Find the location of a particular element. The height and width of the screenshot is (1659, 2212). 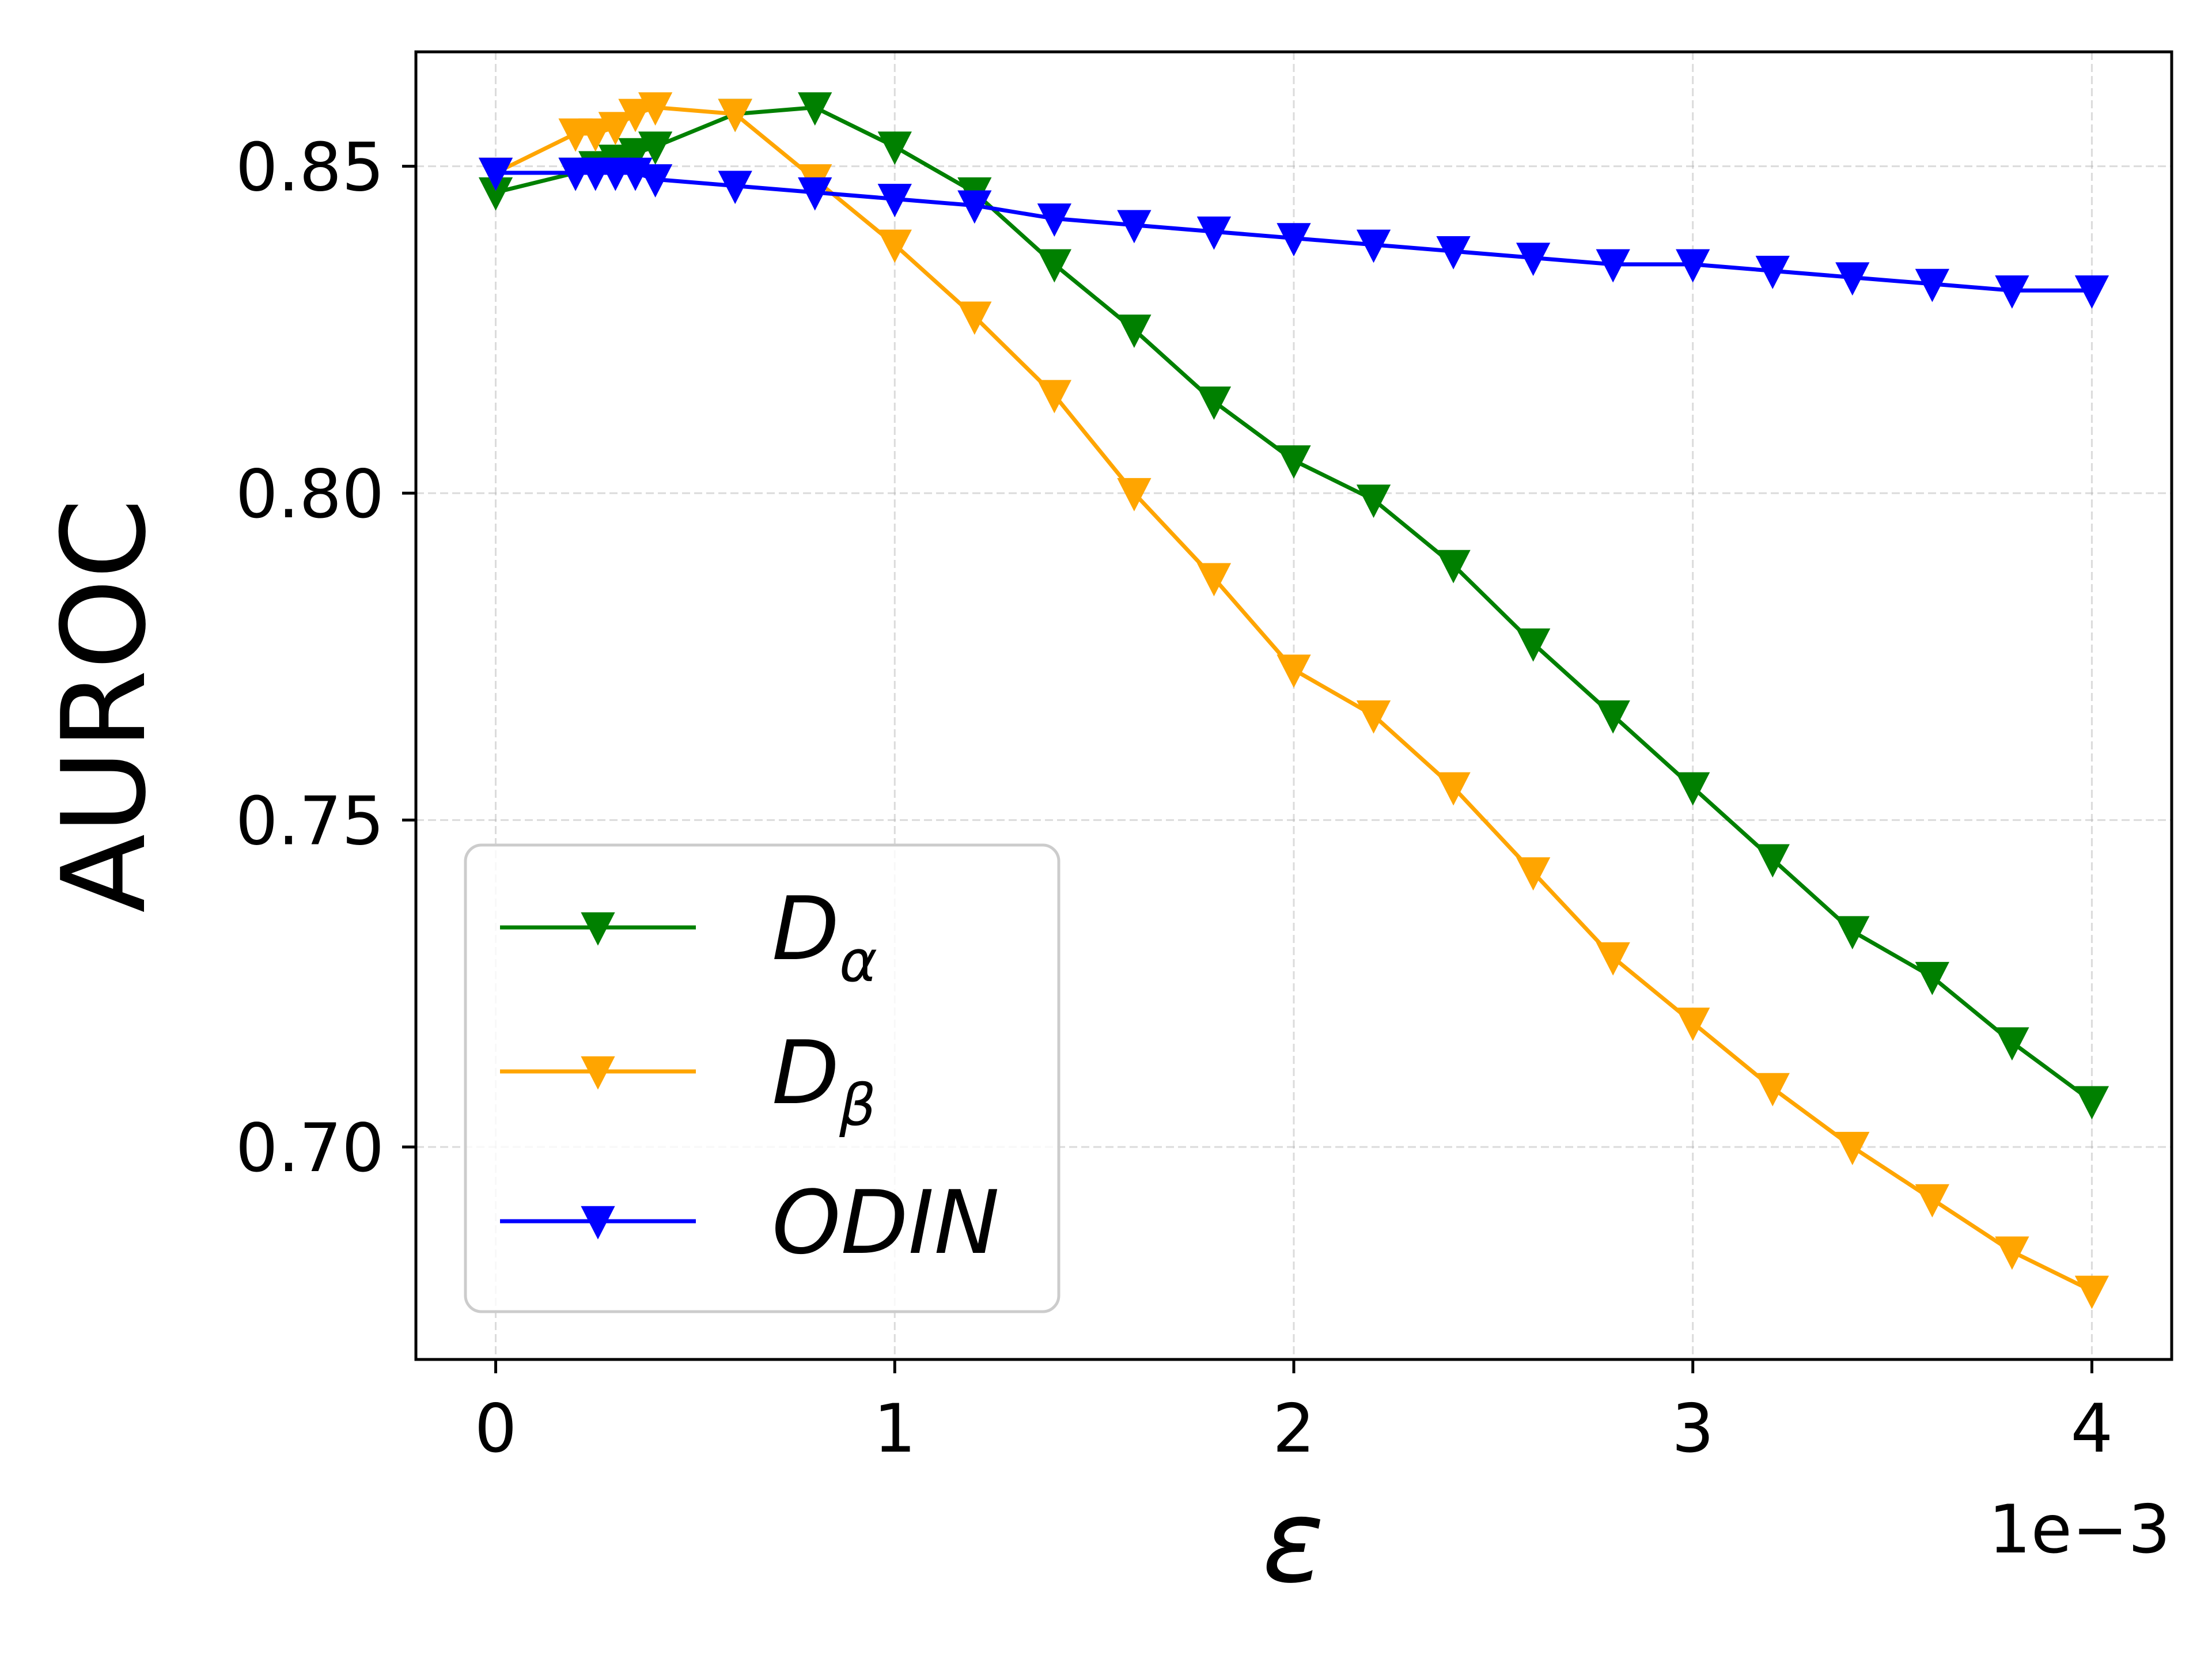

y-tick-label: 0.85 is located at coordinates (310, 168).